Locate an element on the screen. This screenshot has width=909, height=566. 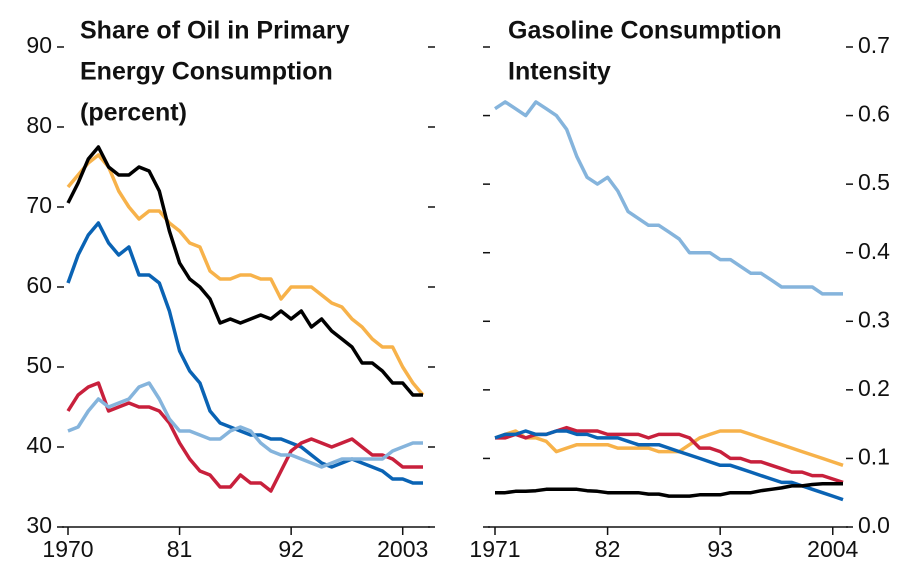
x-tick-label: 2004 is located at coordinates (832, 549).